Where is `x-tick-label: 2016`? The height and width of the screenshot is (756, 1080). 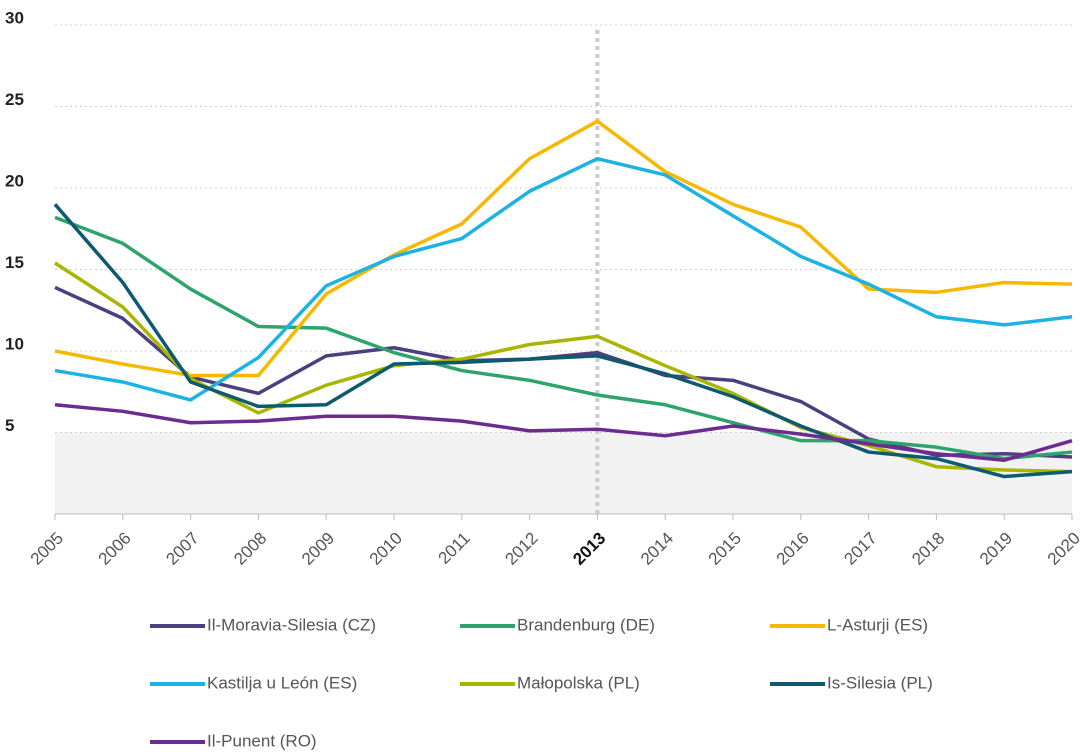
x-tick-label: 2016 is located at coordinates (793, 549).